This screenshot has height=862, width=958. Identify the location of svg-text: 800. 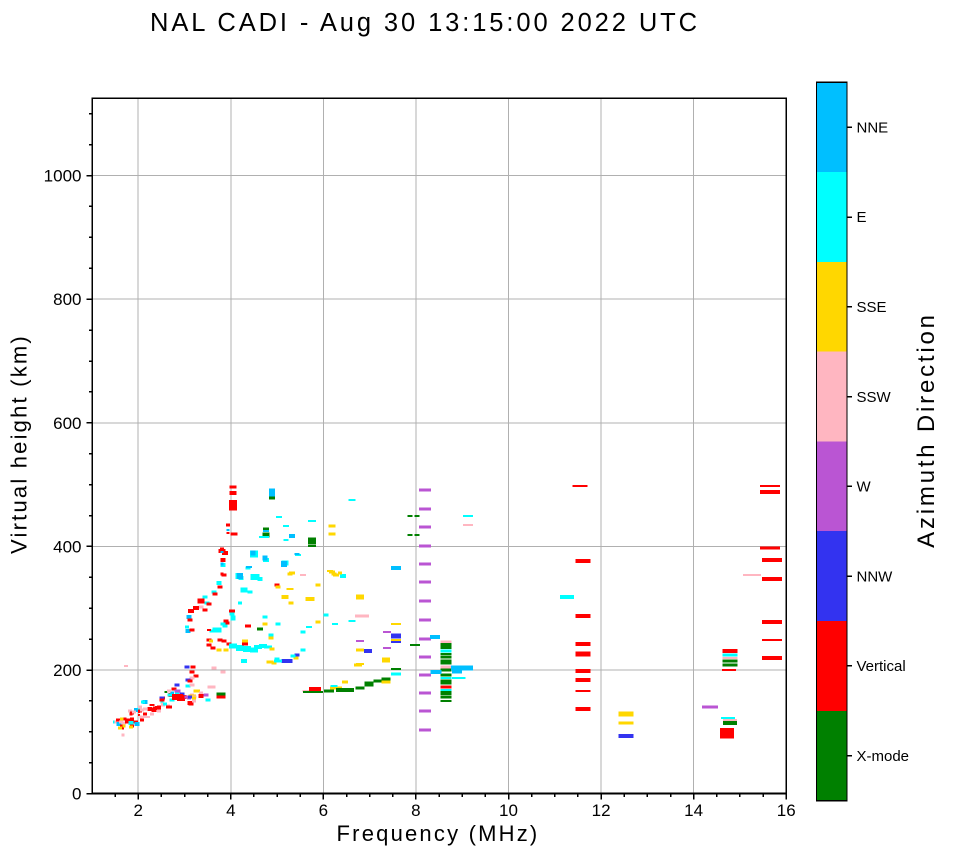
(67, 299).